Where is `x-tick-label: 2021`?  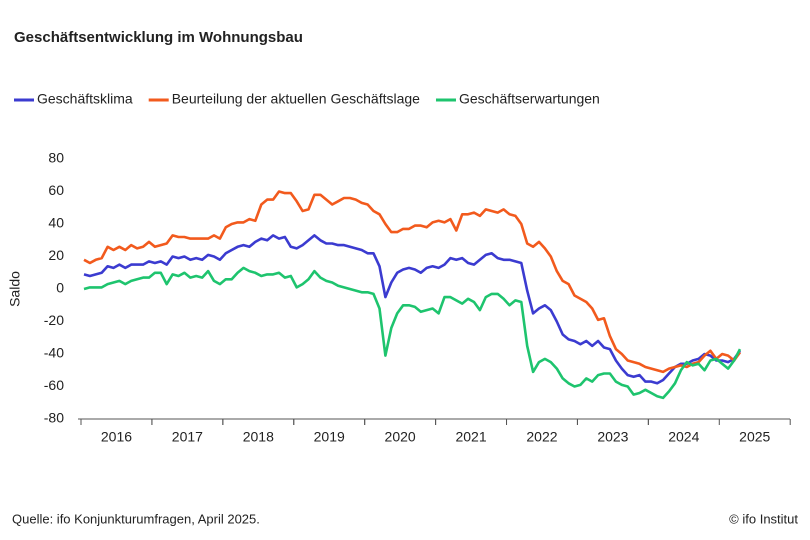
x-tick-label: 2021 is located at coordinates (470, 437).